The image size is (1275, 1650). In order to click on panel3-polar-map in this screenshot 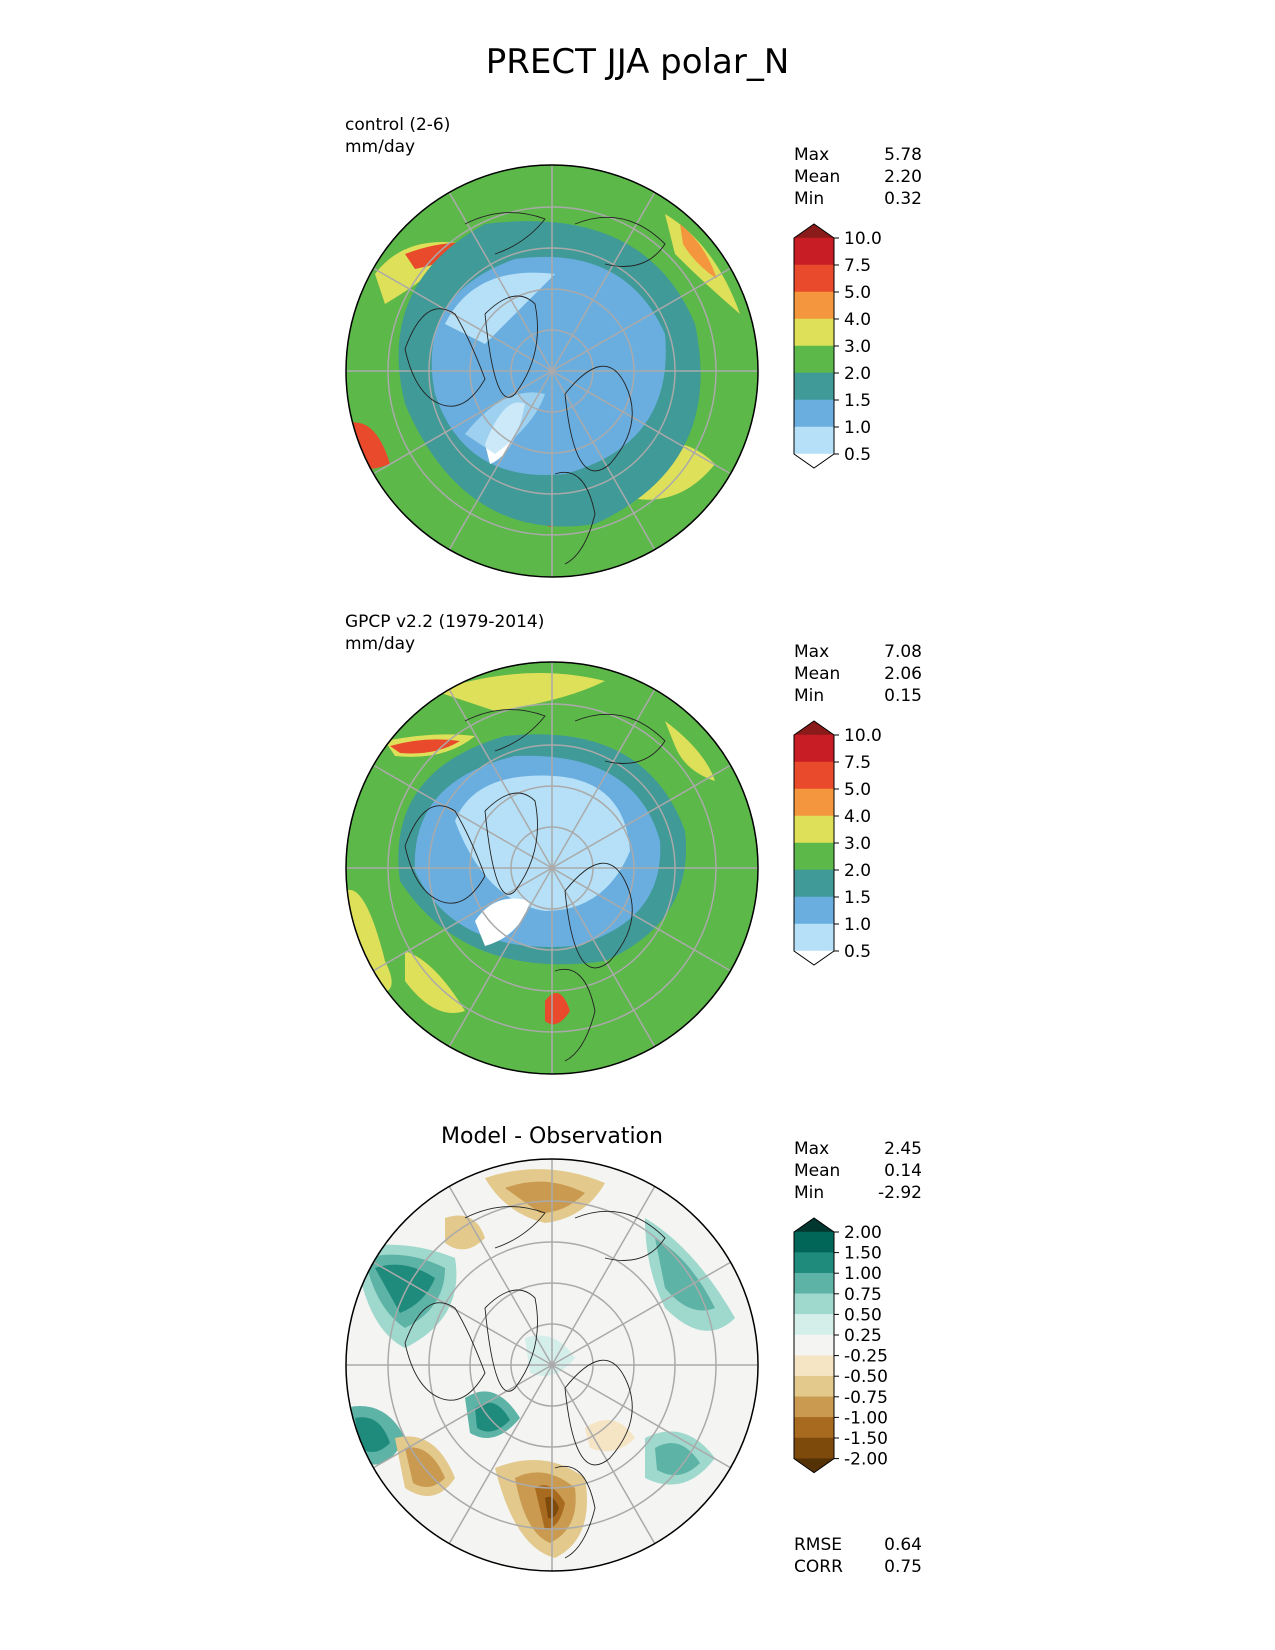, I will do `click(552, 1365)`.